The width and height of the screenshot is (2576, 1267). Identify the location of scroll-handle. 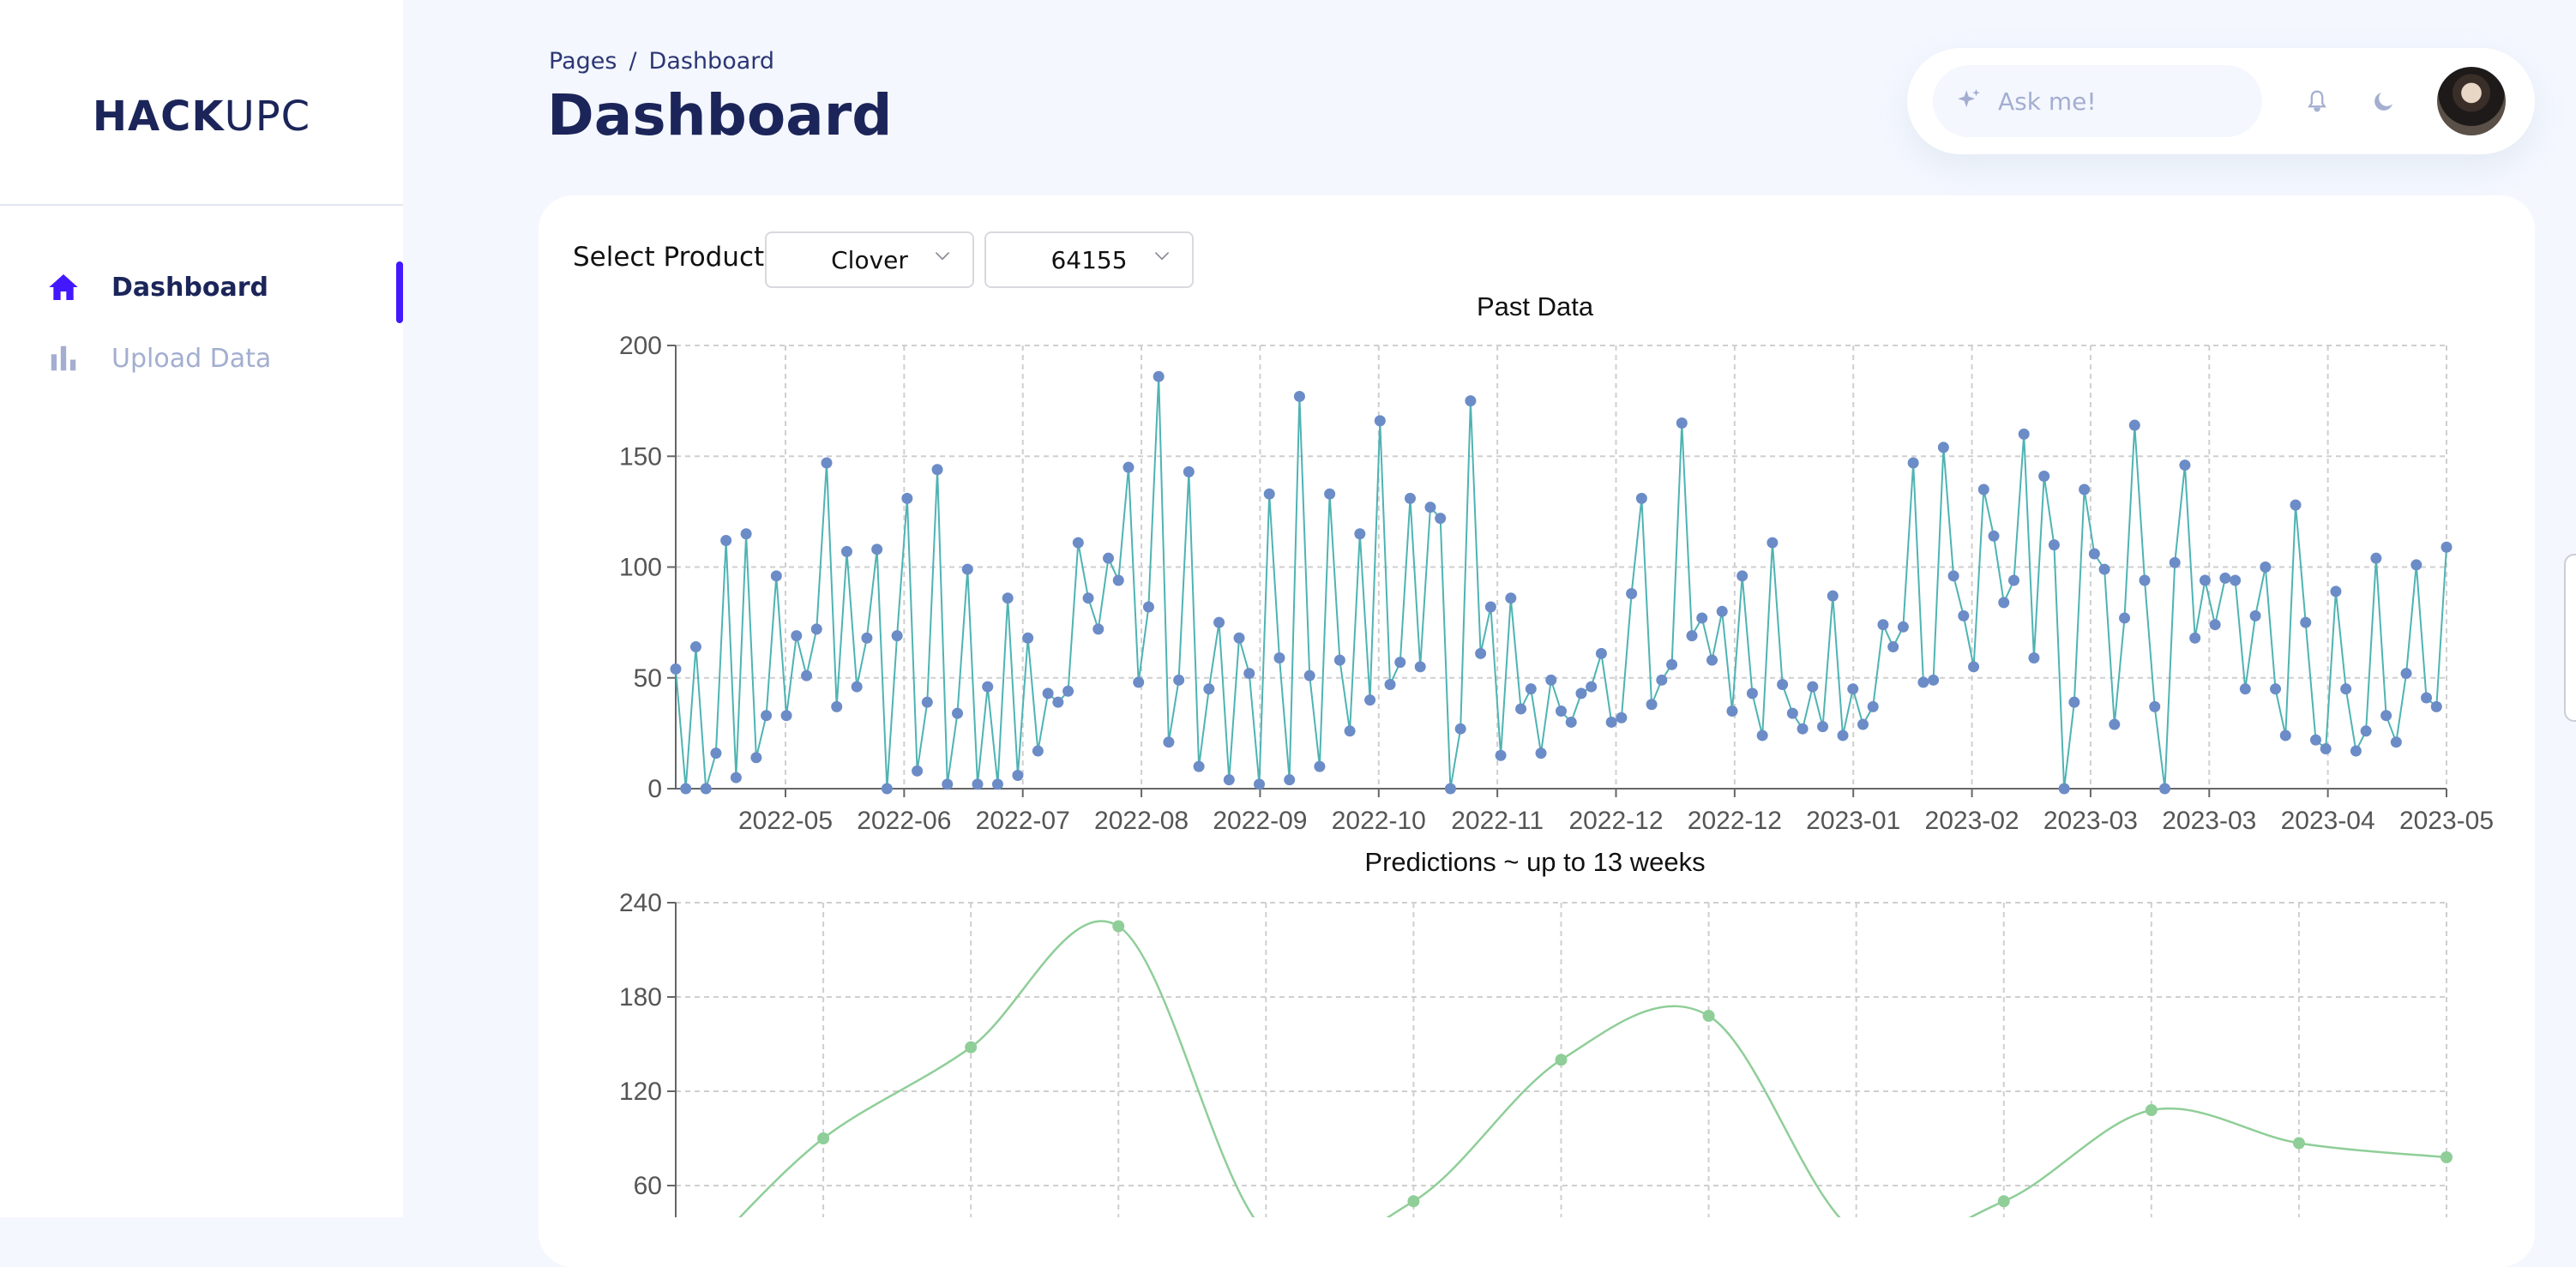
(2570, 638).